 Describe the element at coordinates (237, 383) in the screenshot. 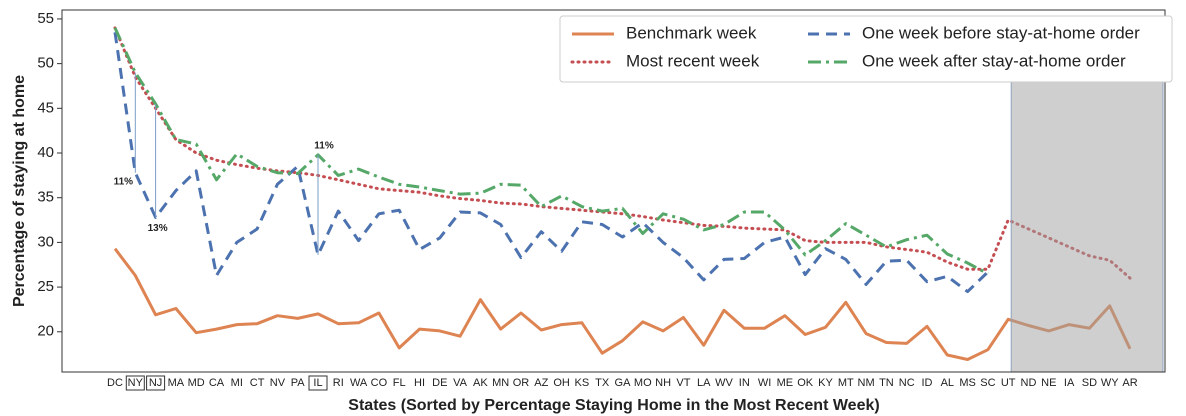

I see `x-tick-label: MI` at that location.